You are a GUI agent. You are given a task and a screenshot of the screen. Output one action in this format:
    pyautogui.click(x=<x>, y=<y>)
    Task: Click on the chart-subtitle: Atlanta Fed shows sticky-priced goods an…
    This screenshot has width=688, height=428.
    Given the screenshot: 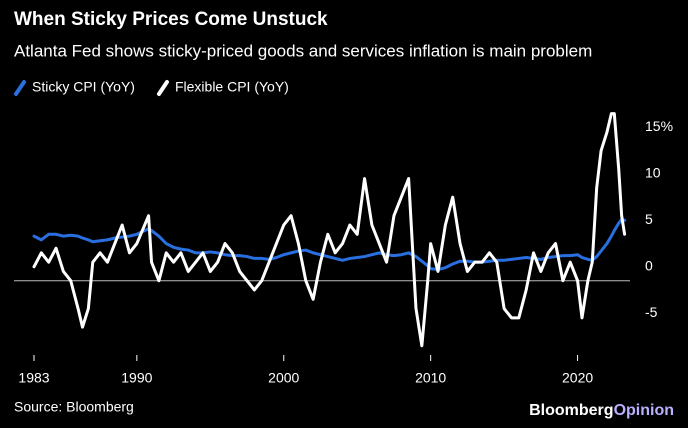 What is the action you would take?
    pyautogui.click(x=303, y=50)
    